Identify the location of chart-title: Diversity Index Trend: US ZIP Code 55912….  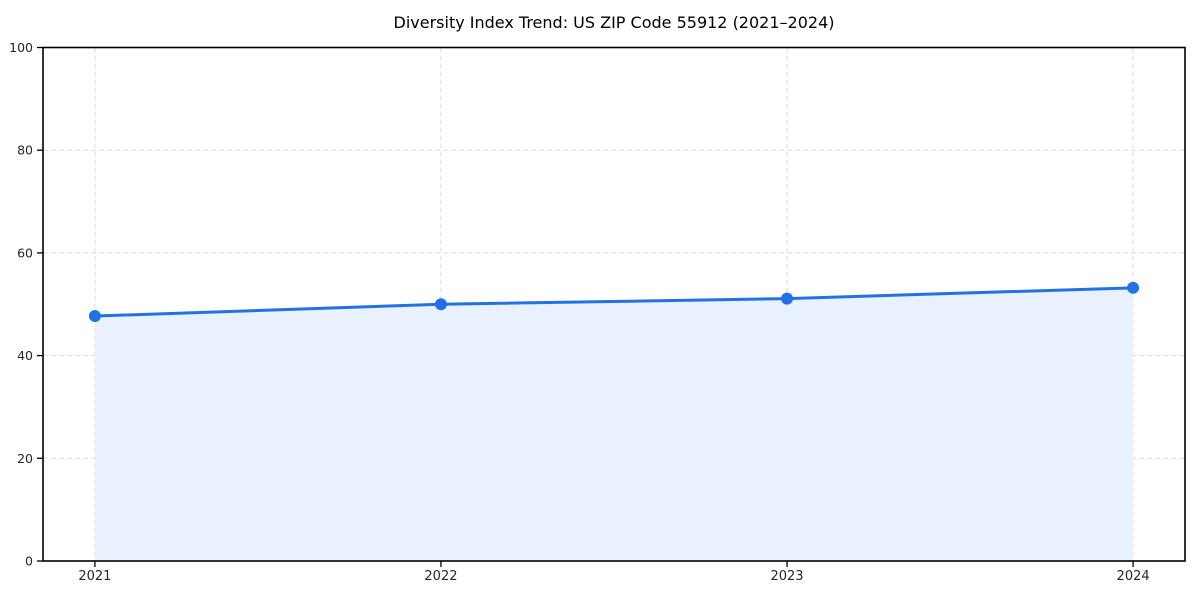
(614, 22).